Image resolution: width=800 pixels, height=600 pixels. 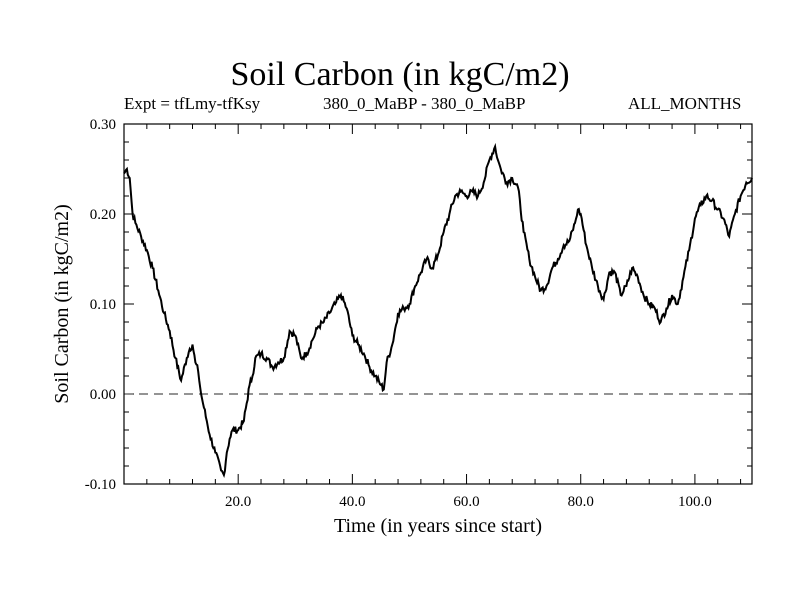 What do you see at coordinates (103, 215) in the screenshot?
I see `y-tick-label: 0.20` at bounding box center [103, 215].